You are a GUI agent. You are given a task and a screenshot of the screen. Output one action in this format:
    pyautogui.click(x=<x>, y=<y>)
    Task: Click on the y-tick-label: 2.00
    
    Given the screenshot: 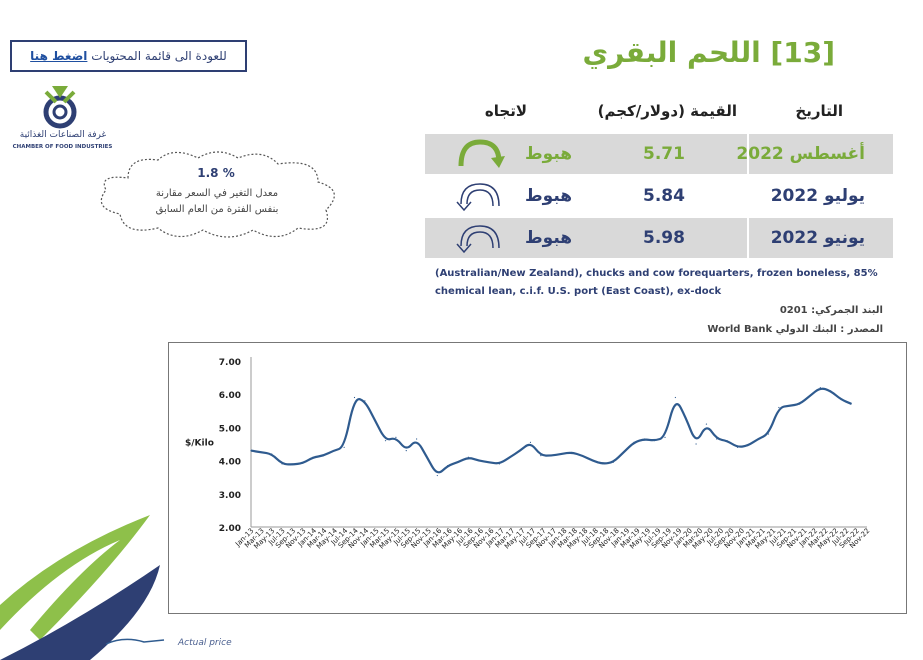 What is the action you would take?
    pyautogui.click(x=230, y=529)
    